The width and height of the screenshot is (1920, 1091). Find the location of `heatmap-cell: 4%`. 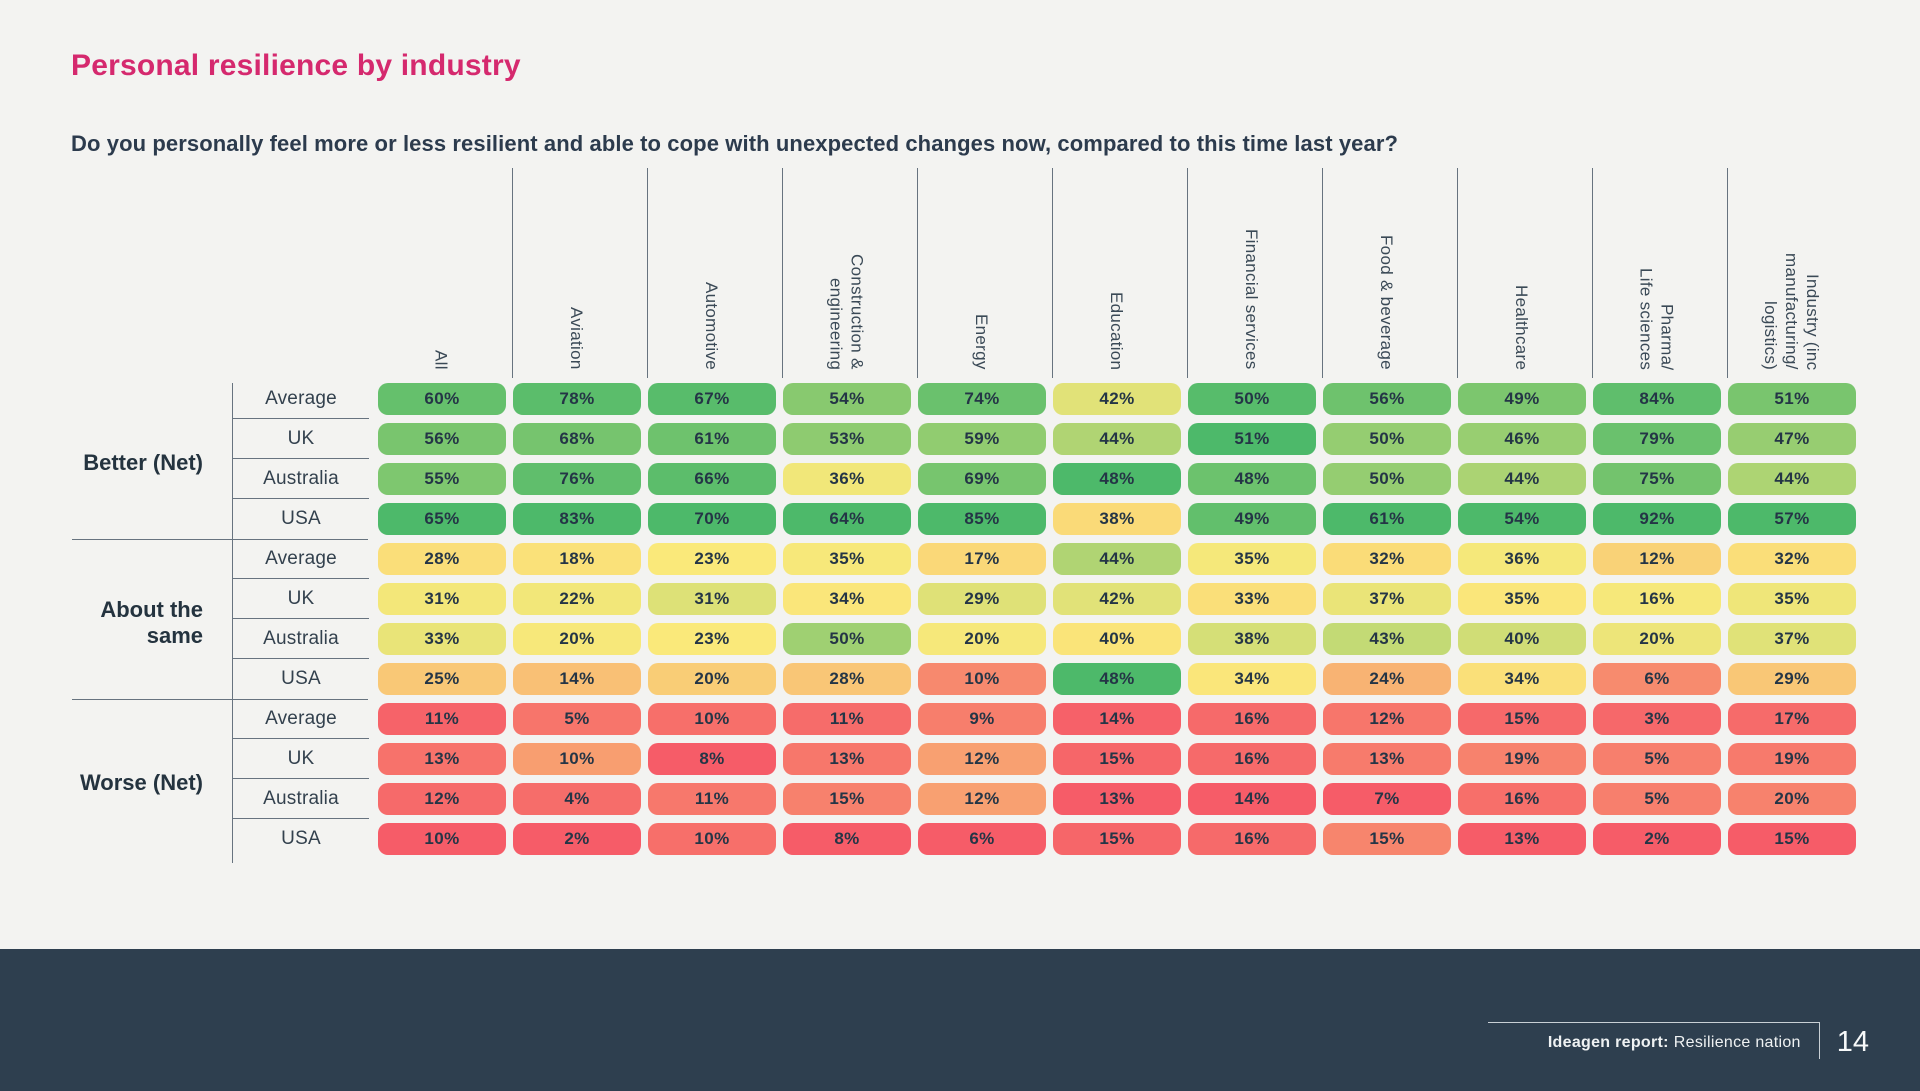

heatmap-cell: 4% is located at coordinates (577, 799).